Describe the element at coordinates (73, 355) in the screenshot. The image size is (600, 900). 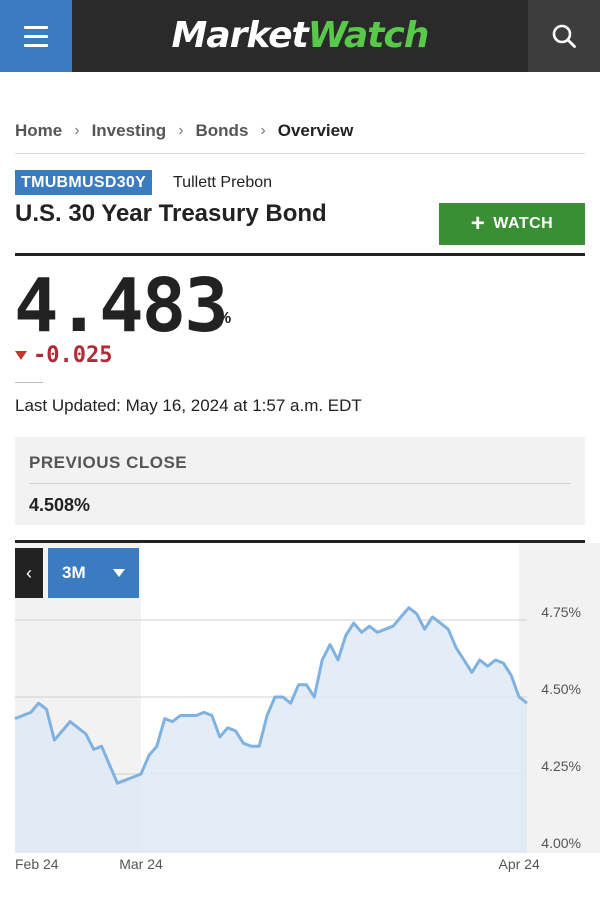
I see `change-value: -0.025` at that location.